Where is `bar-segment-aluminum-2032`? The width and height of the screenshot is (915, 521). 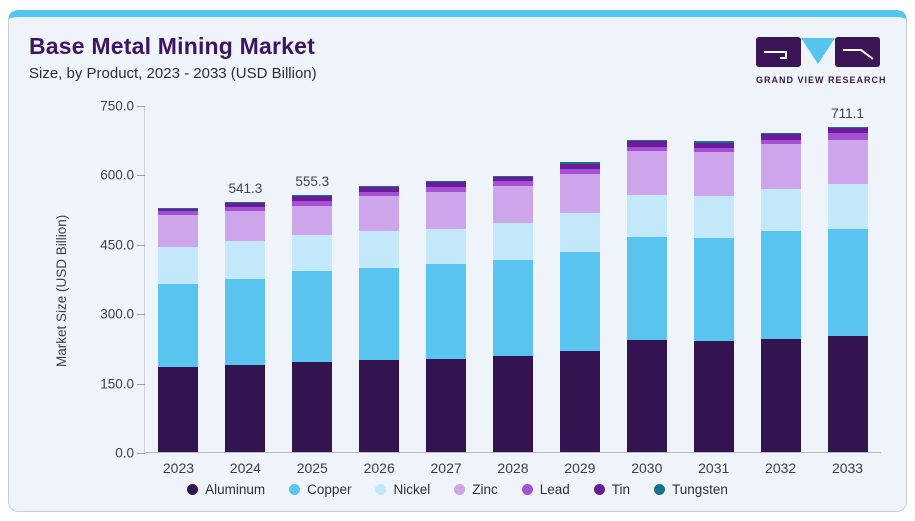 bar-segment-aluminum-2032 is located at coordinates (780, 395).